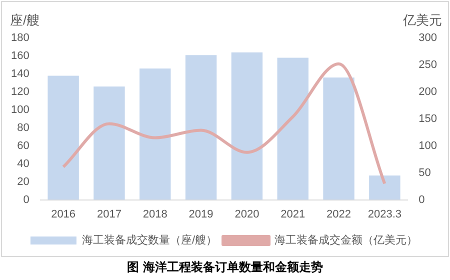 The image size is (450, 280). What do you see at coordinates (25, 20) in the screenshot?
I see `y-axis-title: 座/艘` at bounding box center [25, 20].